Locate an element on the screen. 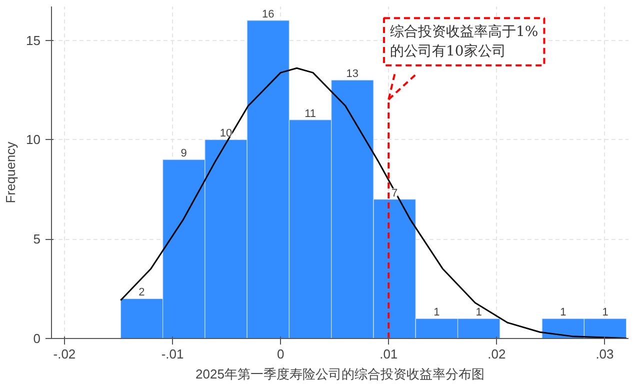 This screenshot has height=384, width=640. y-tick-label: 0 is located at coordinates (37, 338).